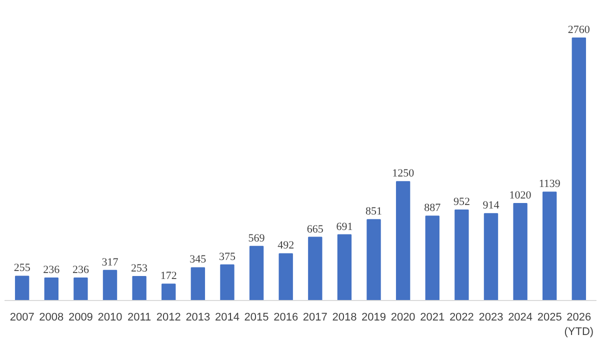 This screenshot has width=600, height=340. Describe the element at coordinates (286, 318) in the screenshot. I see `x-tick-label: 2016` at that location.